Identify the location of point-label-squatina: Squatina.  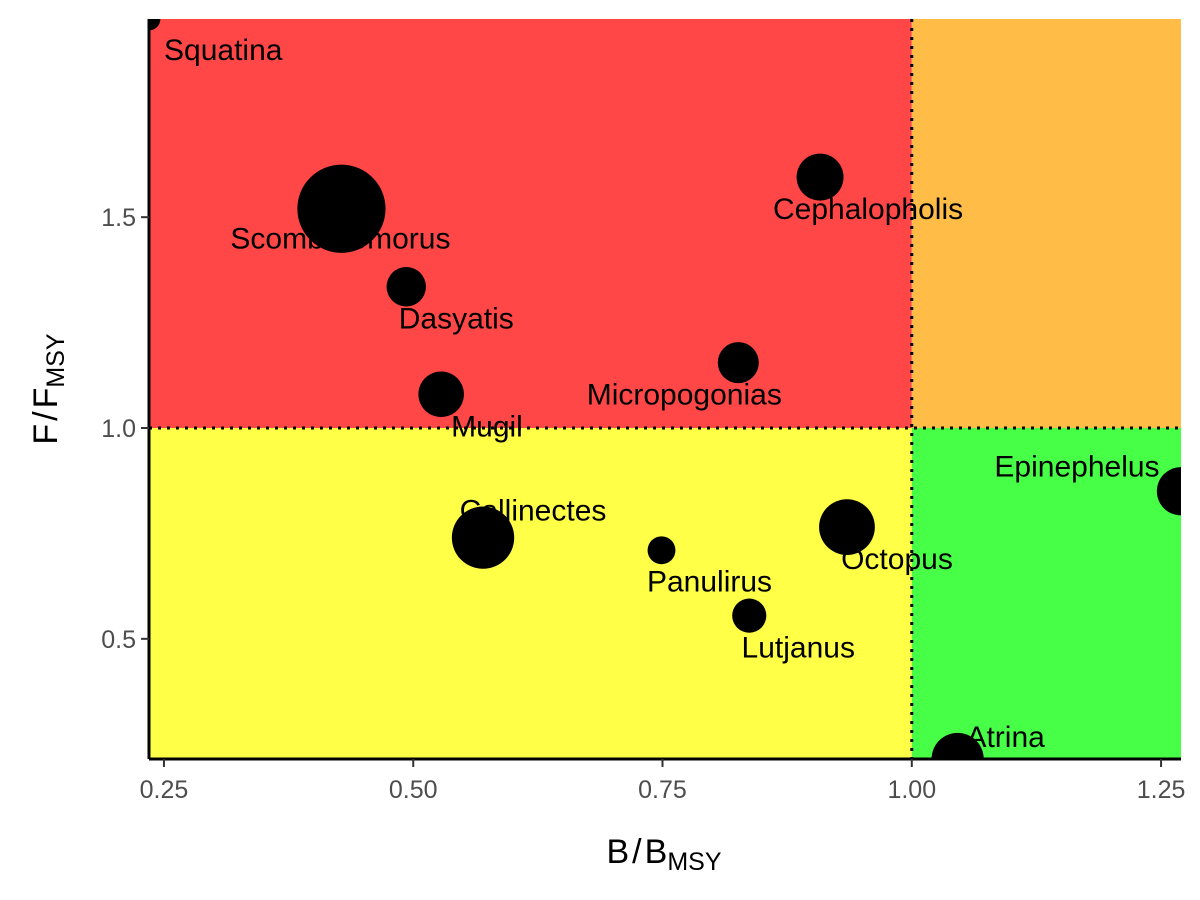
(223, 50).